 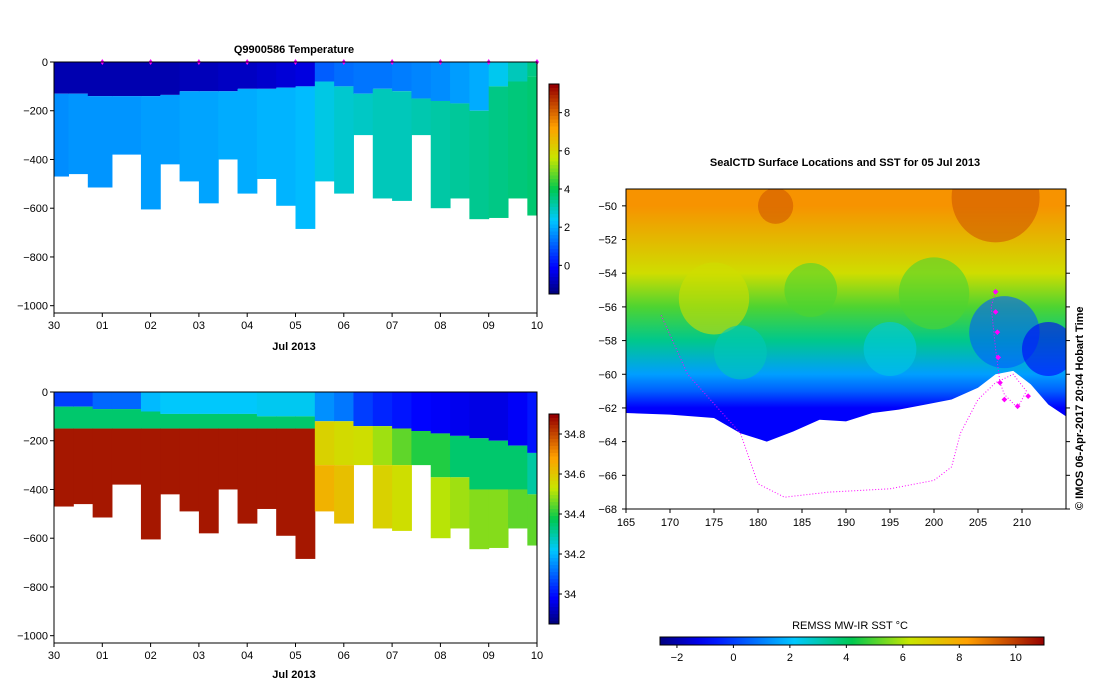 What do you see at coordinates (607, 476) in the screenshot?
I see `map-y-tick-label: −66` at bounding box center [607, 476].